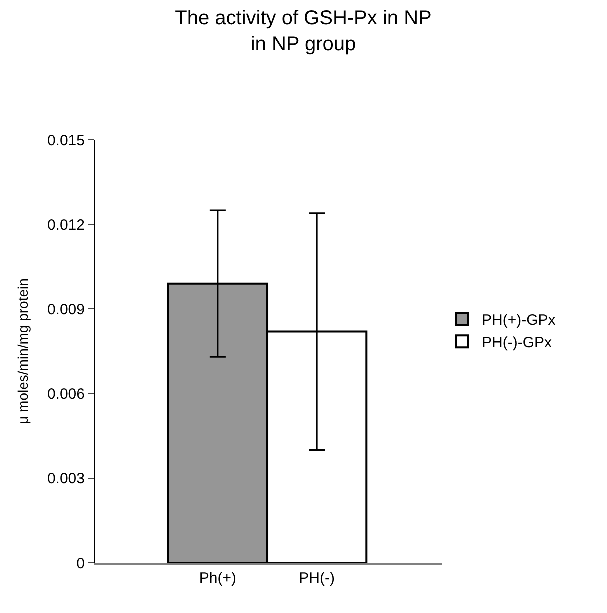 This screenshot has width=607, height=613. I want to click on chart-title: The activity of GSH-Px in NP in NP group, so click(303, 32).